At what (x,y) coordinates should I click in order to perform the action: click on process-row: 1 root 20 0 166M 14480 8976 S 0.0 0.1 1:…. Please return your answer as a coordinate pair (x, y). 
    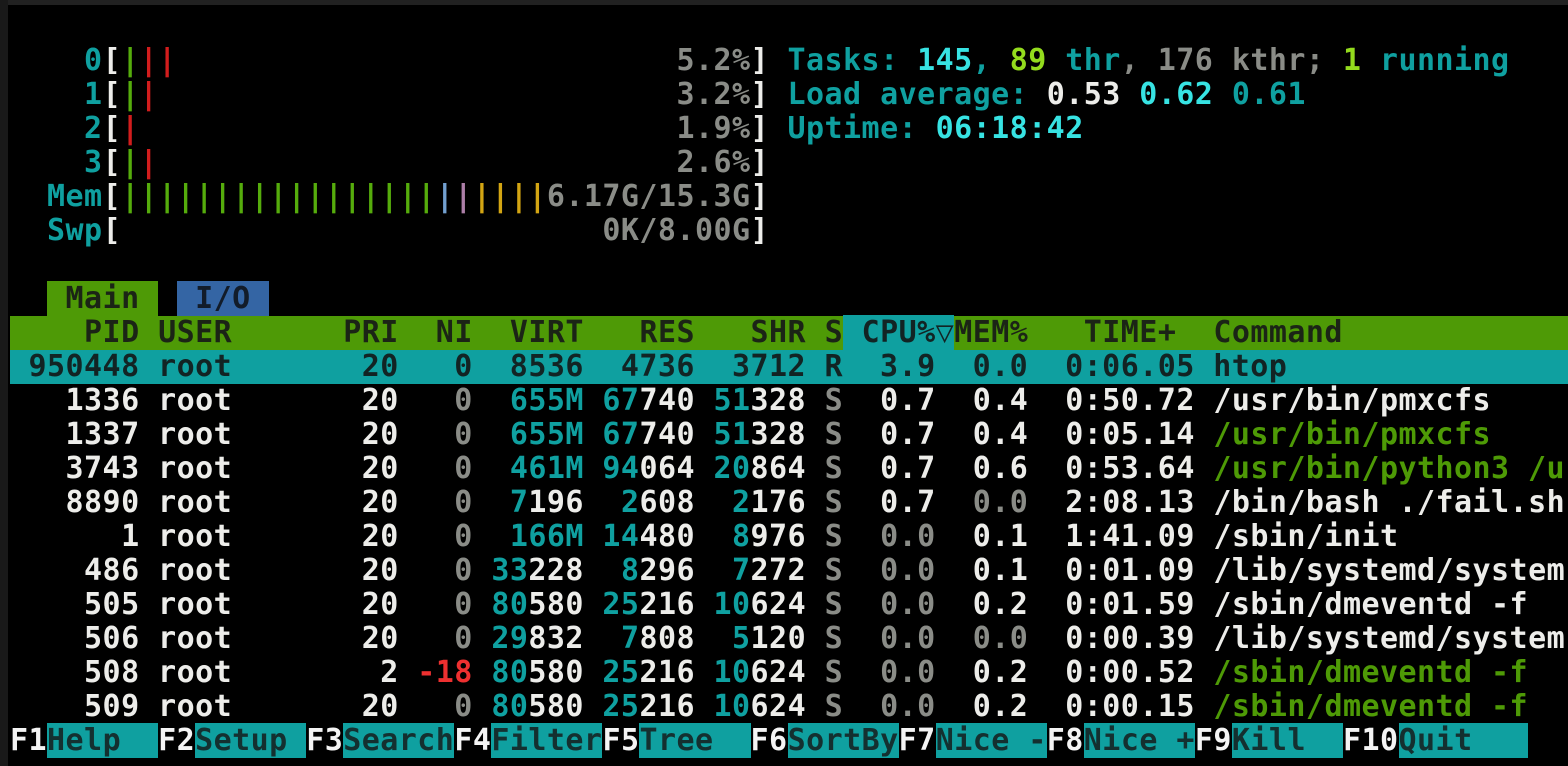
    Looking at the image, I should click on (789, 537).